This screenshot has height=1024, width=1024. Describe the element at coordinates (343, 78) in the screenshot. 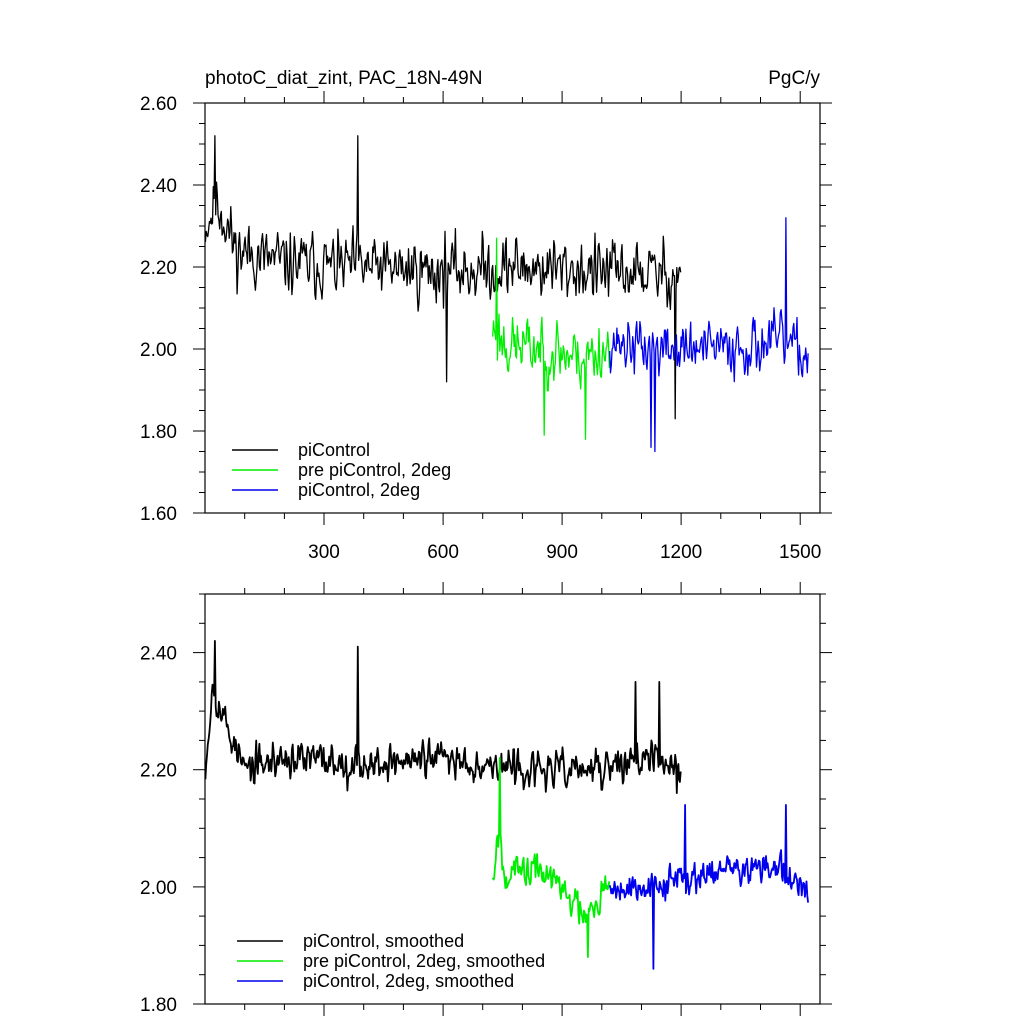

I see `chart-title: photoC_diat_zint, PAC_18N-49N` at that location.